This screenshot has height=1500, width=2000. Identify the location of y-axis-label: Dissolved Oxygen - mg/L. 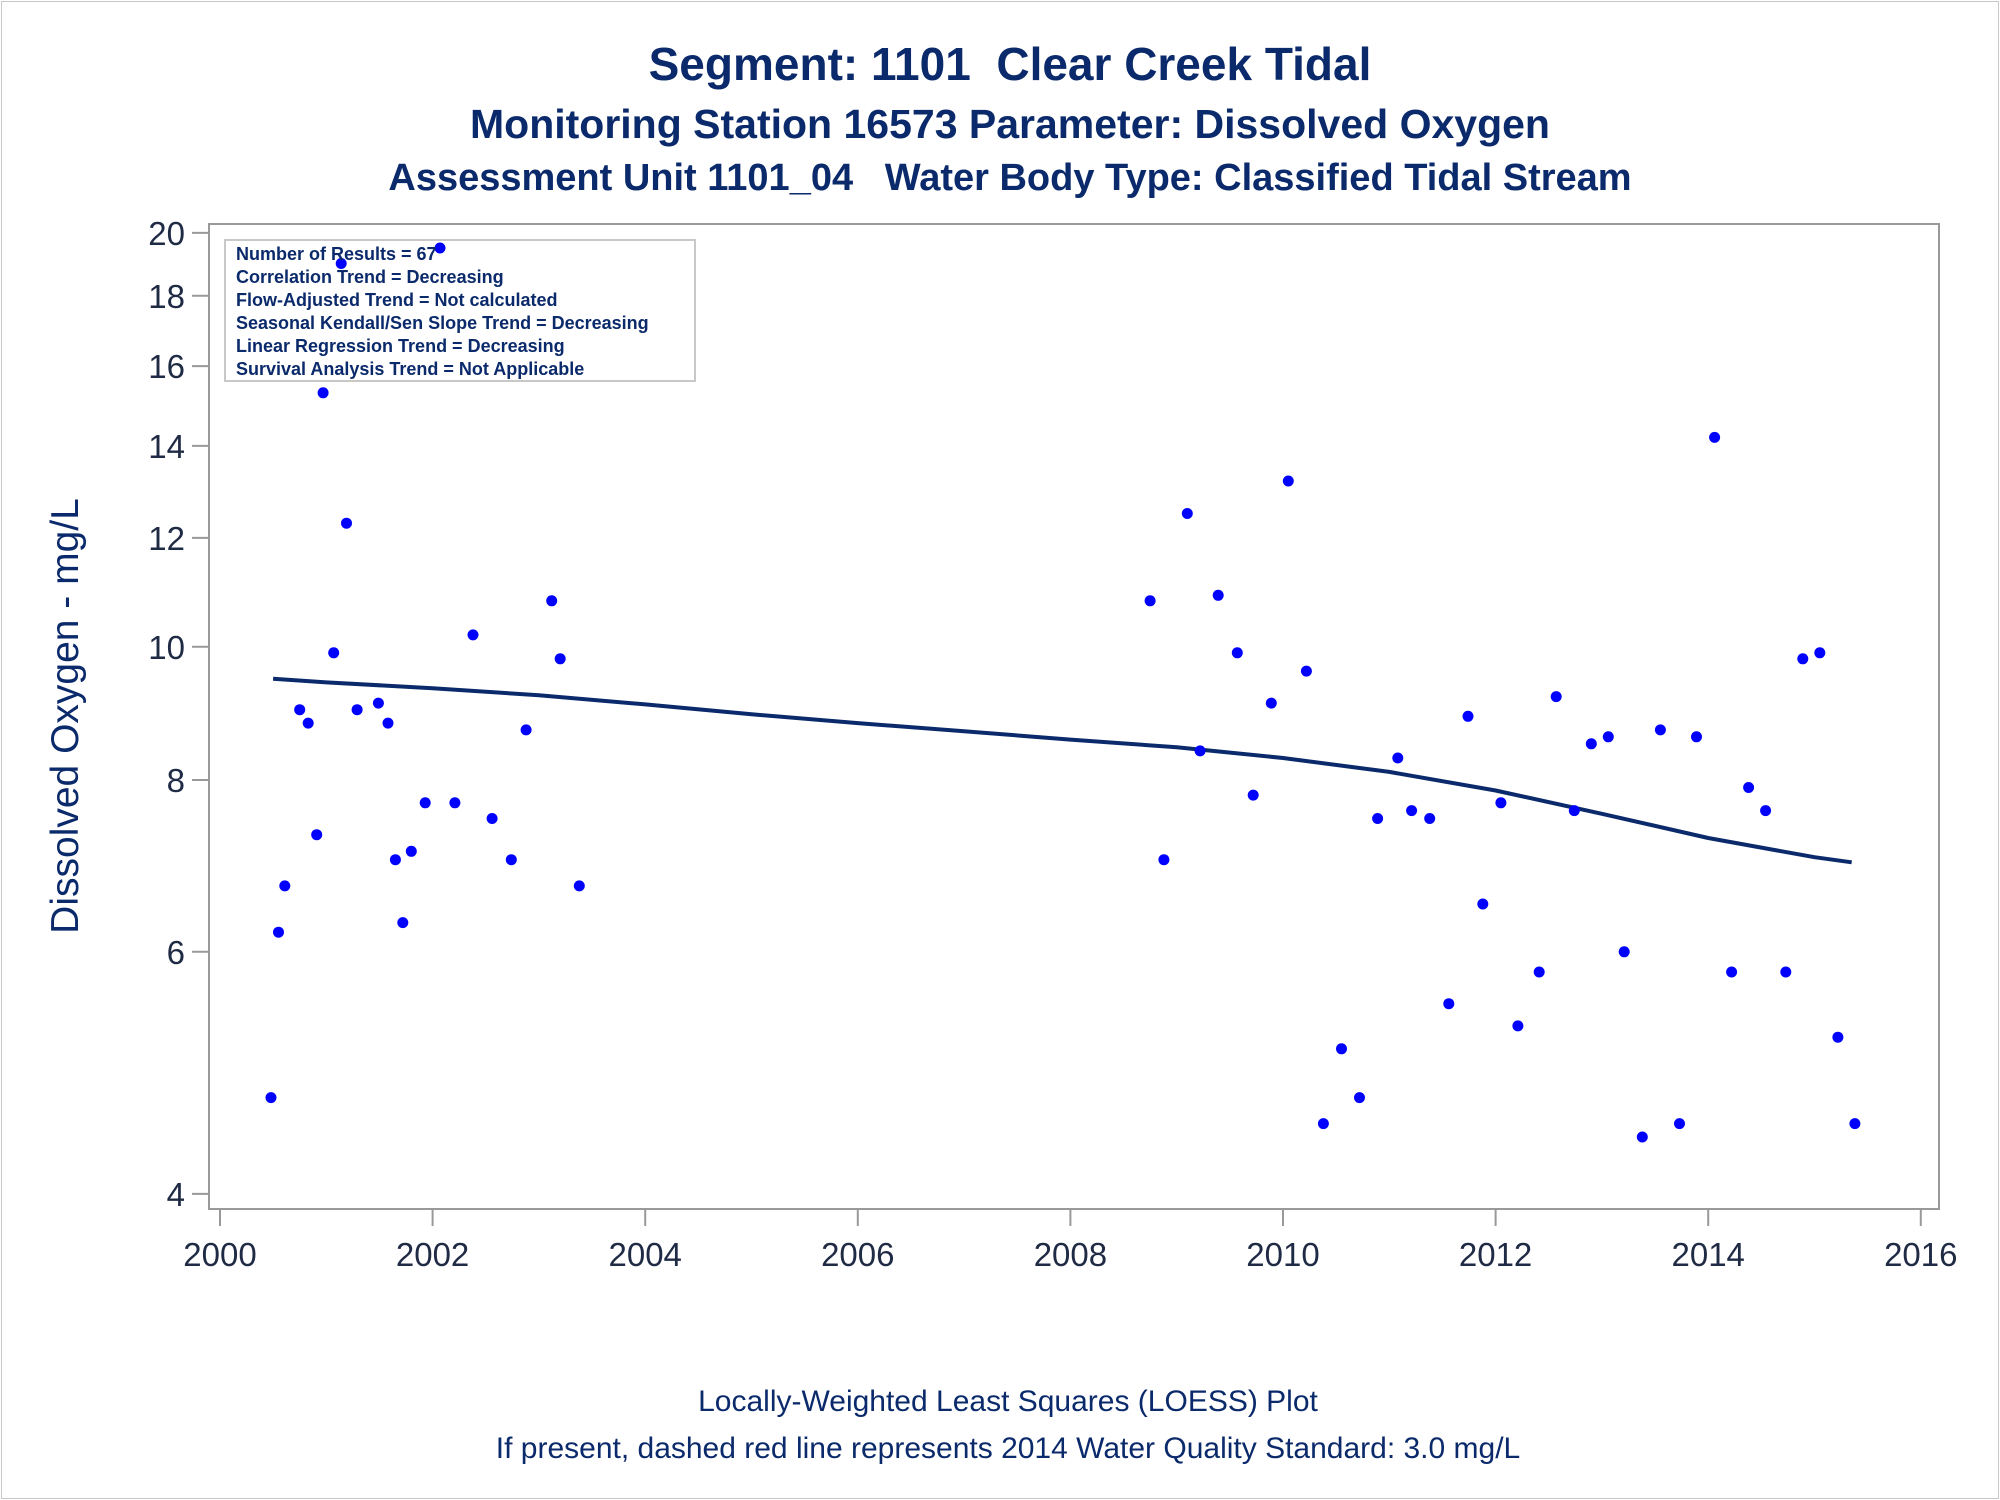
(65, 716).